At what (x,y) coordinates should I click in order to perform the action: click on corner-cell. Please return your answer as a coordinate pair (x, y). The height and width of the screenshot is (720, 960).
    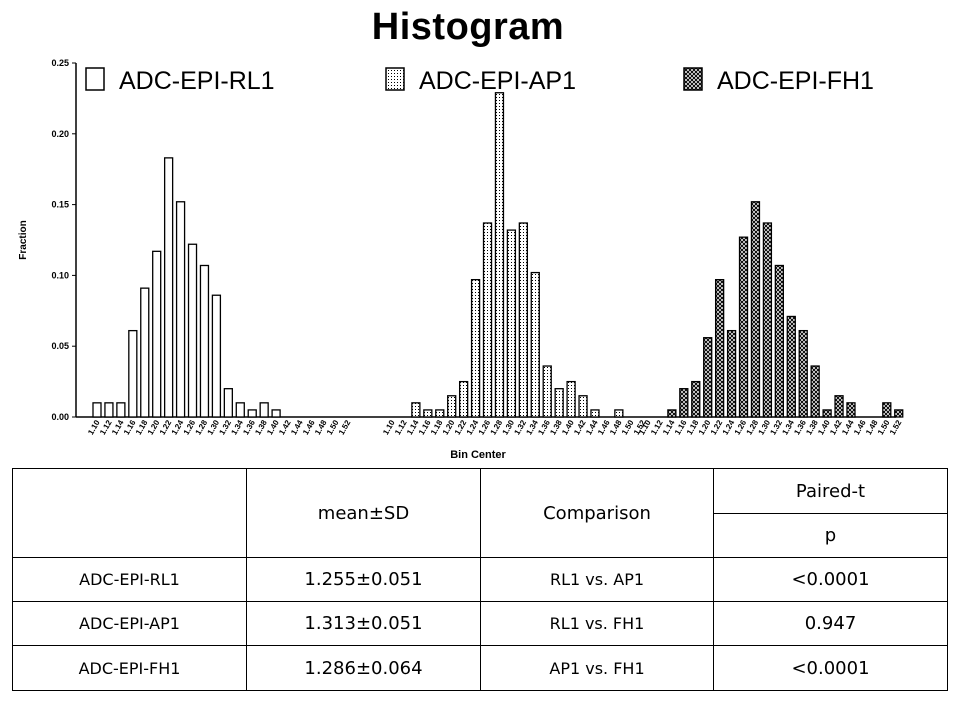
    Looking at the image, I should click on (129, 513).